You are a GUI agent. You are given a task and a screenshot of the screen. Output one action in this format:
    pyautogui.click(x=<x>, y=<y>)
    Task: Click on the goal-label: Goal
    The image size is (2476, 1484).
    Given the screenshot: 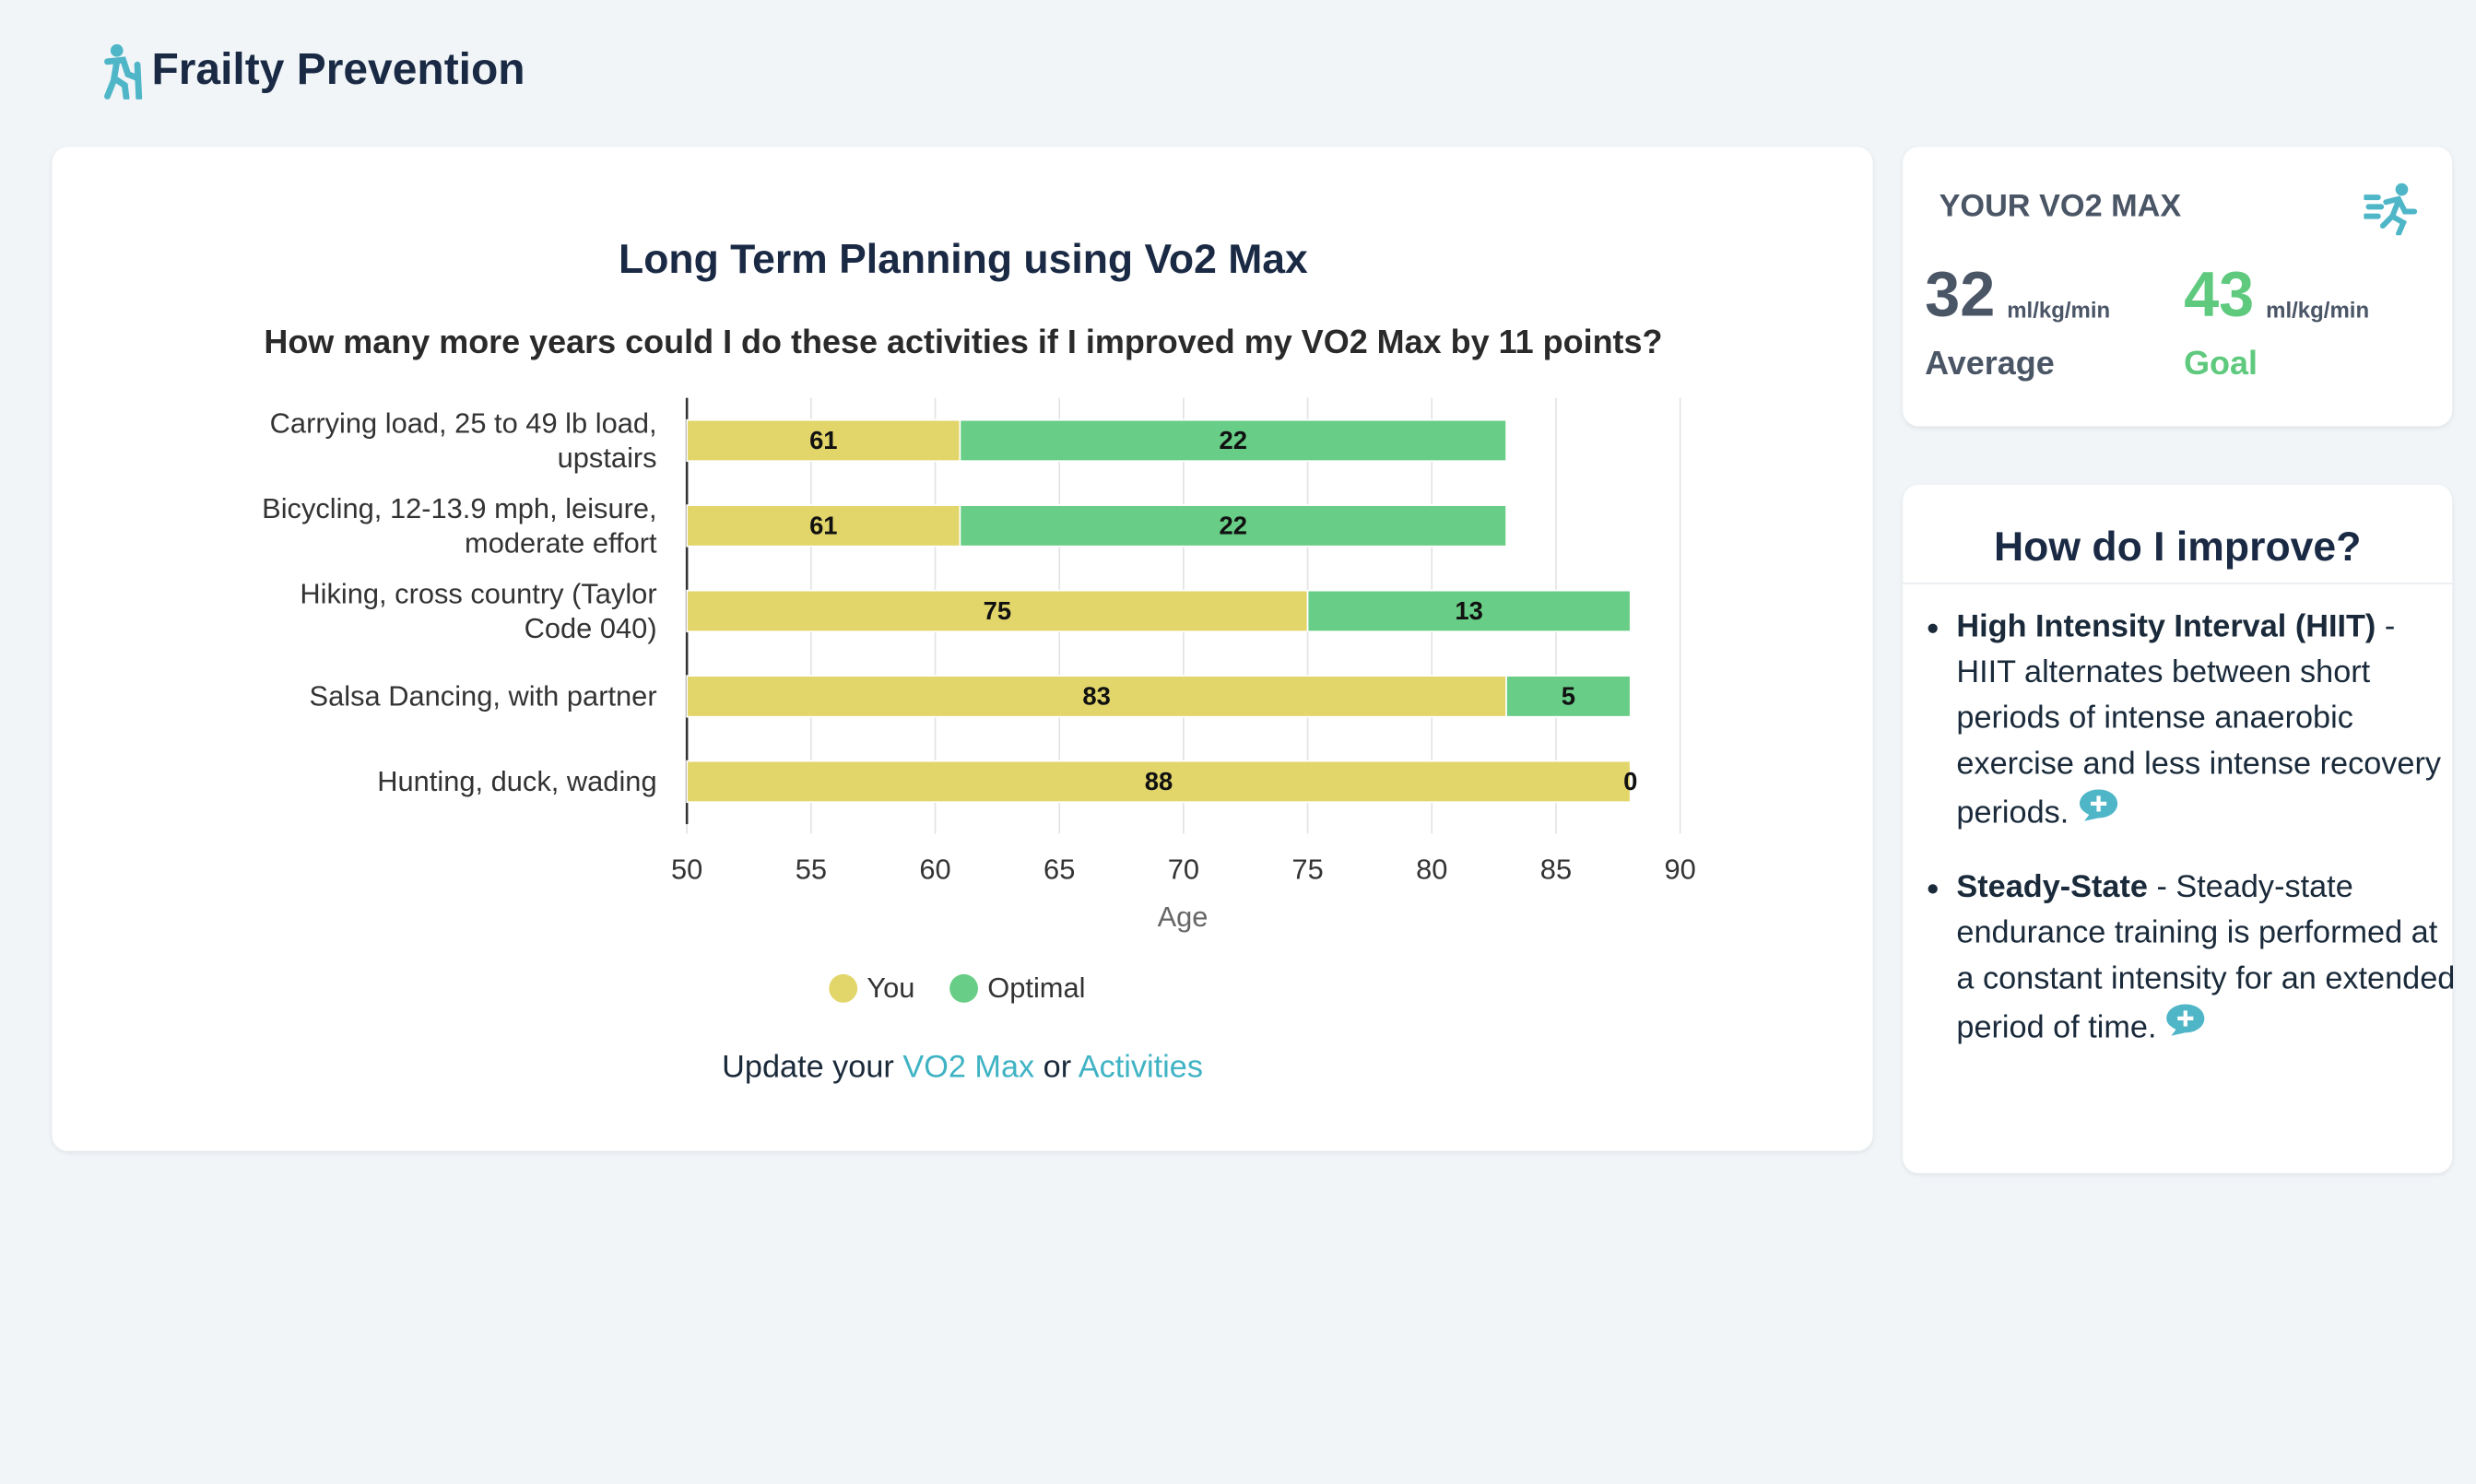 What is the action you would take?
    pyautogui.click(x=2221, y=364)
    